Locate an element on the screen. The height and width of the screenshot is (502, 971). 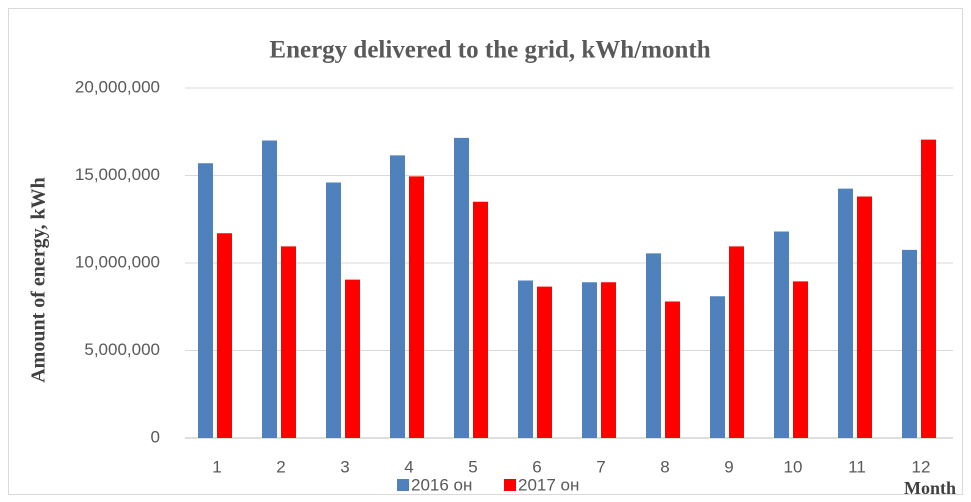
y-axis-label: Amount of energy, kWh is located at coordinates (39, 280).